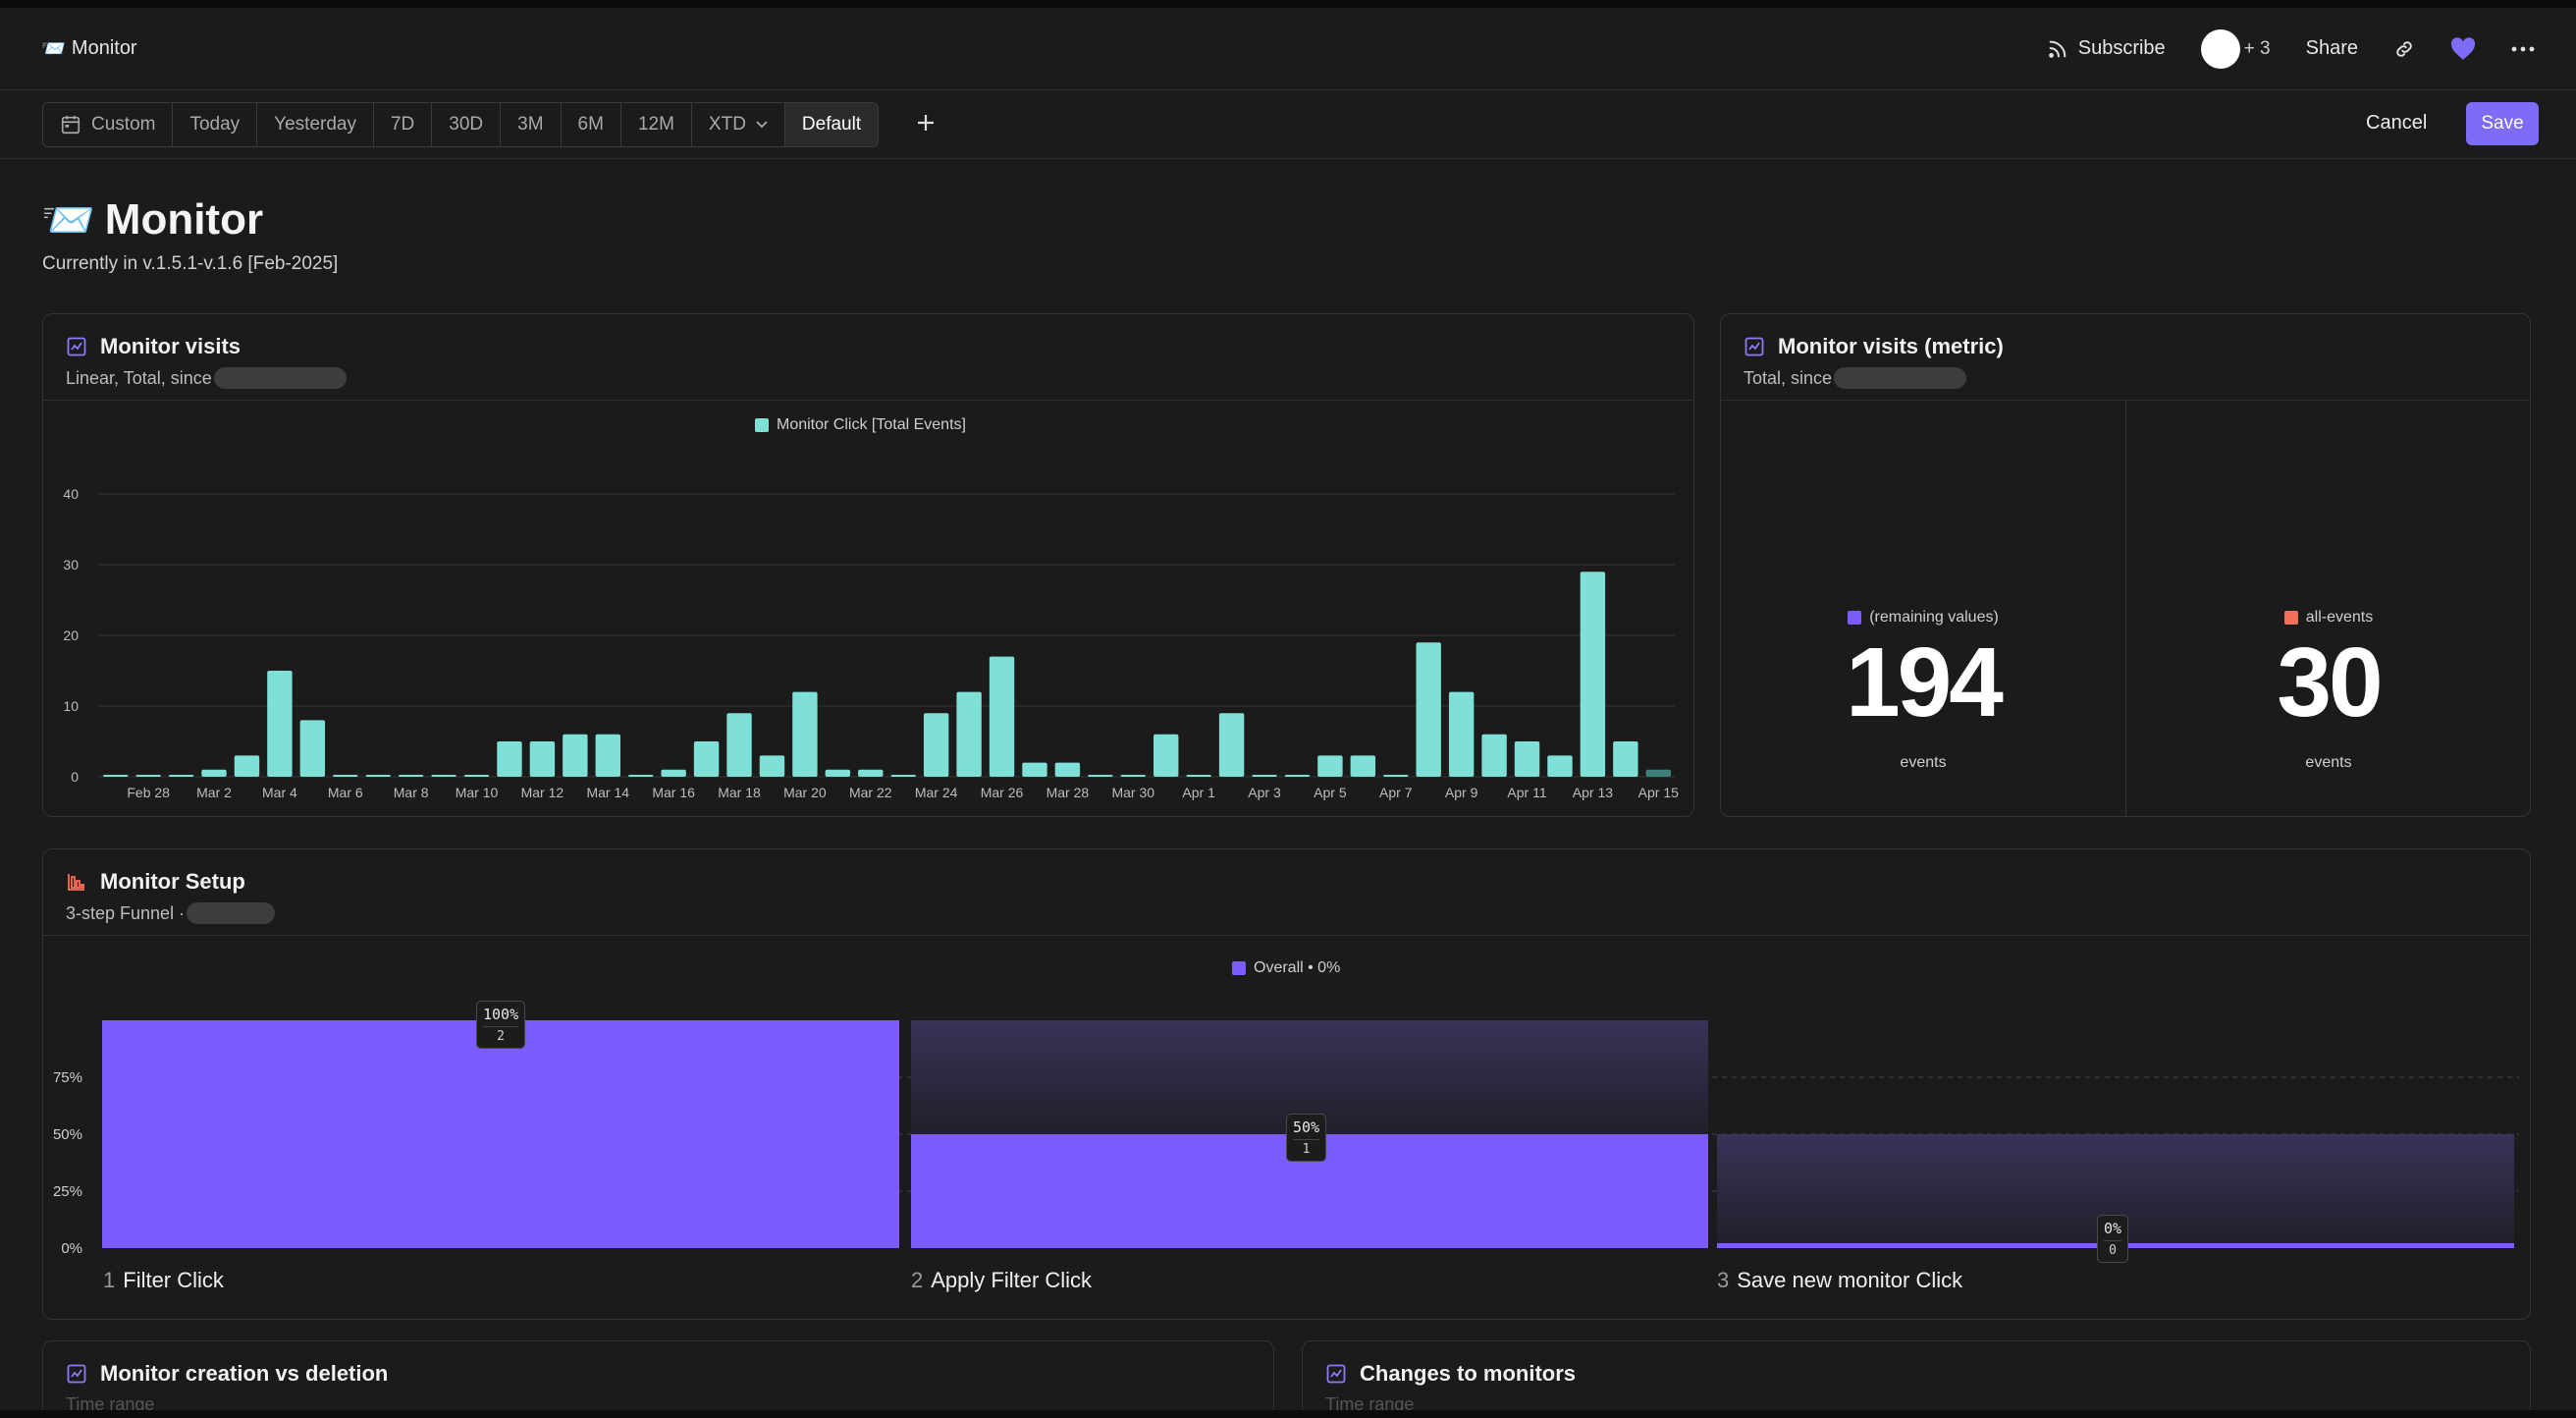 This screenshot has height=1418, width=2576. What do you see at coordinates (67, 1134) in the screenshot?
I see `y-tick-label: 50%` at bounding box center [67, 1134].